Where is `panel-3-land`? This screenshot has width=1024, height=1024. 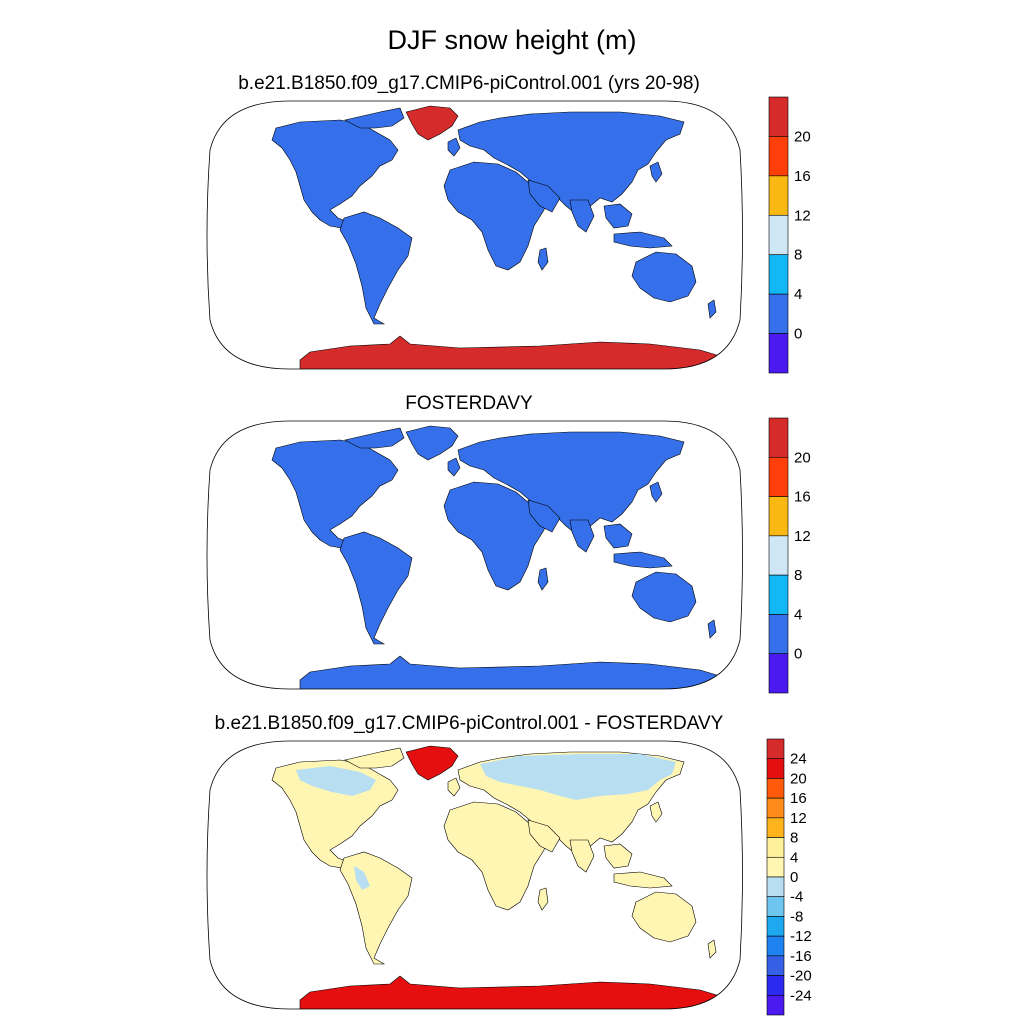 panel-3-land is located at coordinates (506, 877).